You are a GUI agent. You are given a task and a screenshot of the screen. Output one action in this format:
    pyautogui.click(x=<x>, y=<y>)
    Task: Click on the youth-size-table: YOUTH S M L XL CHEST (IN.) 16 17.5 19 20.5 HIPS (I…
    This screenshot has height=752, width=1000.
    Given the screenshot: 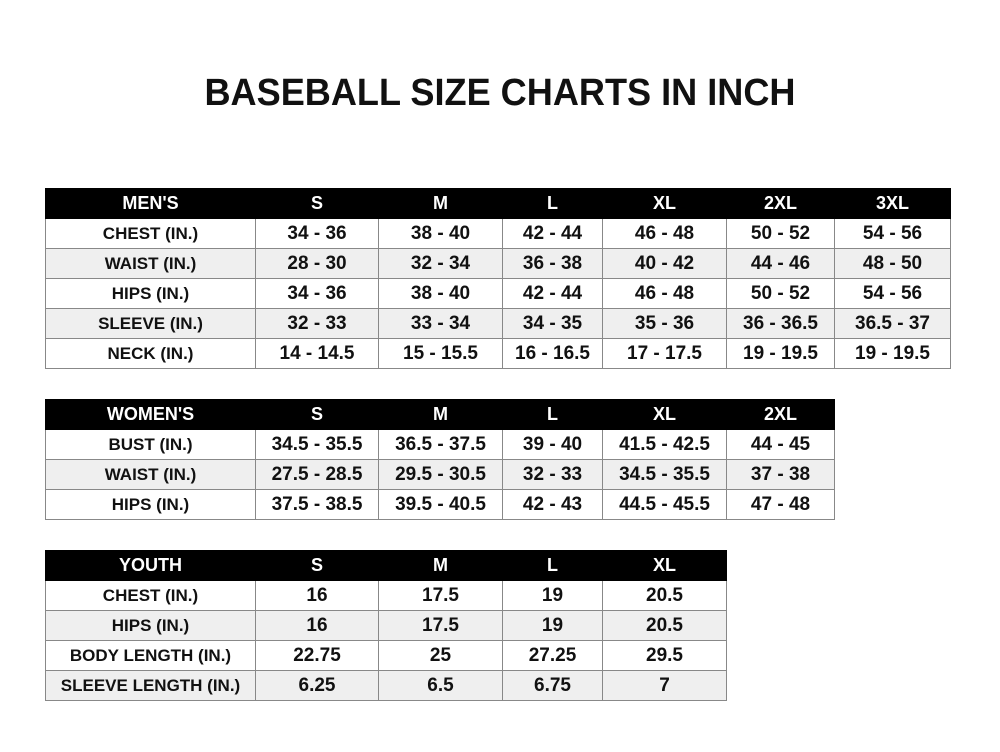 What is the action you would take?
    pyautogui.click(x=386, y=625)
    